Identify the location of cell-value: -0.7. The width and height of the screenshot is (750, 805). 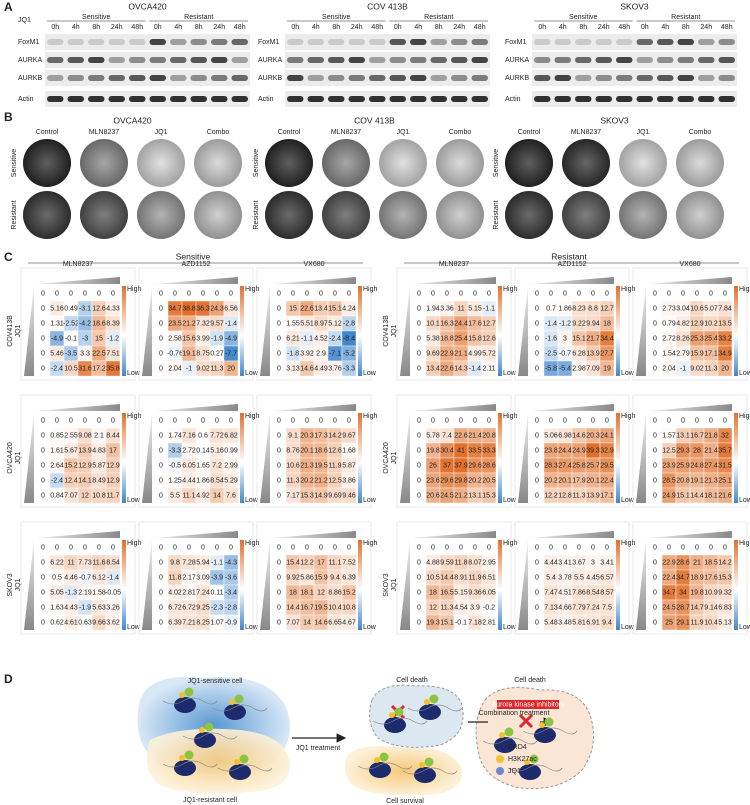
(85, 577).